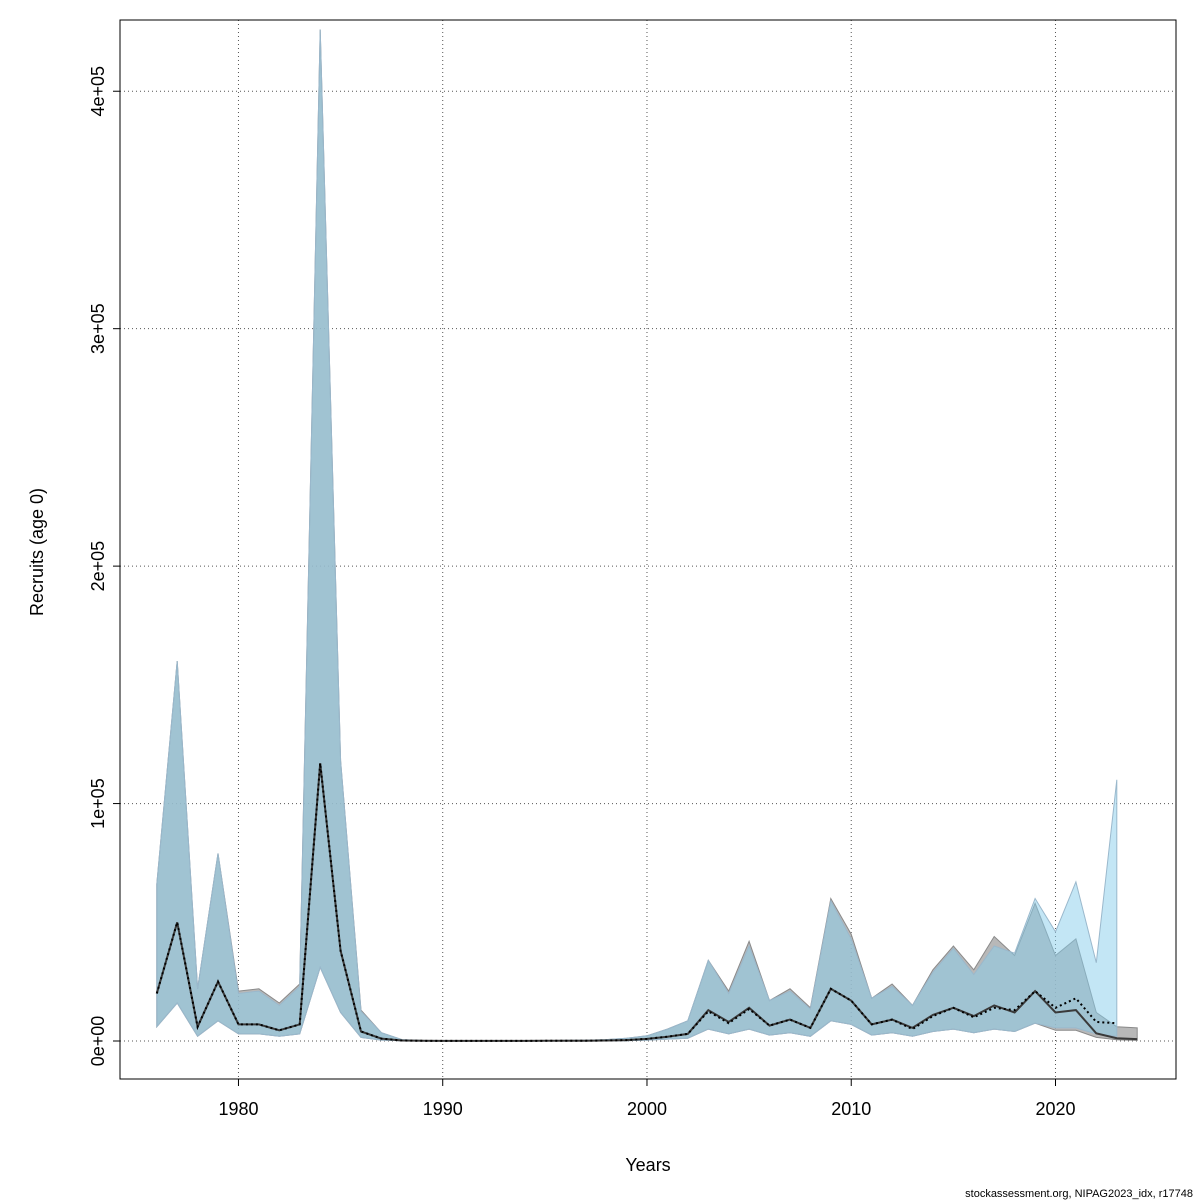  I want to click on y-tick-label: 3e+05, so click(98, 328).